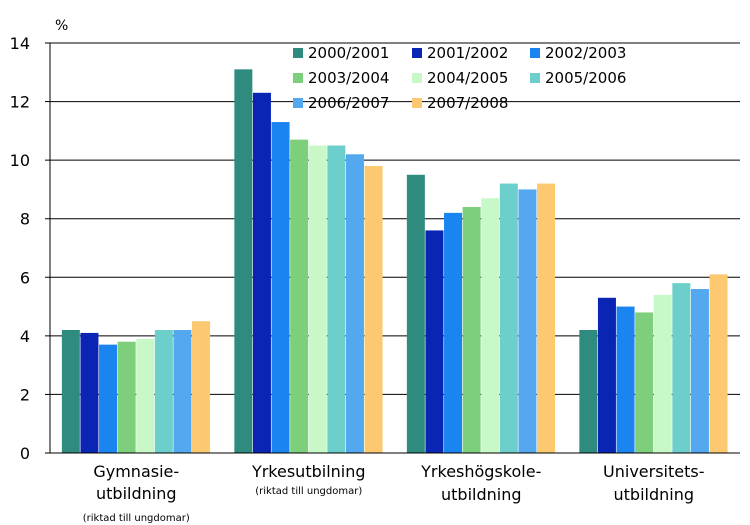  What do you see at coordinates (20, 160) in the screenshot?
I see `y-tick-label: 10` at bounding box center [20, 160].